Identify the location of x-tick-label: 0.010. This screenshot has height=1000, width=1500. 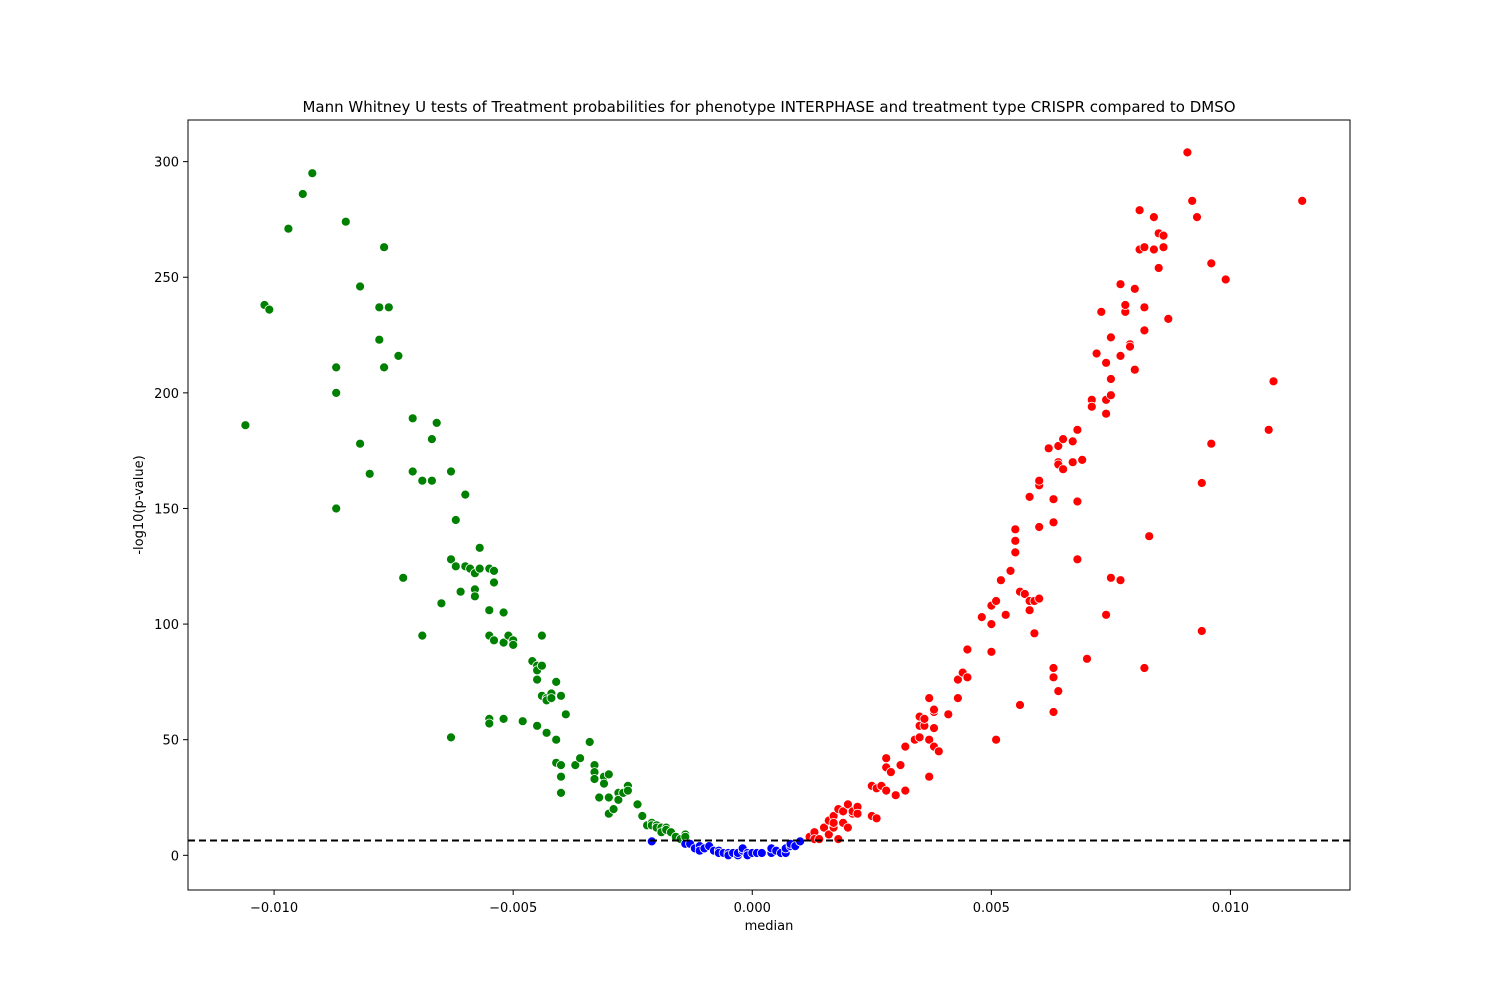
(1230, 908).